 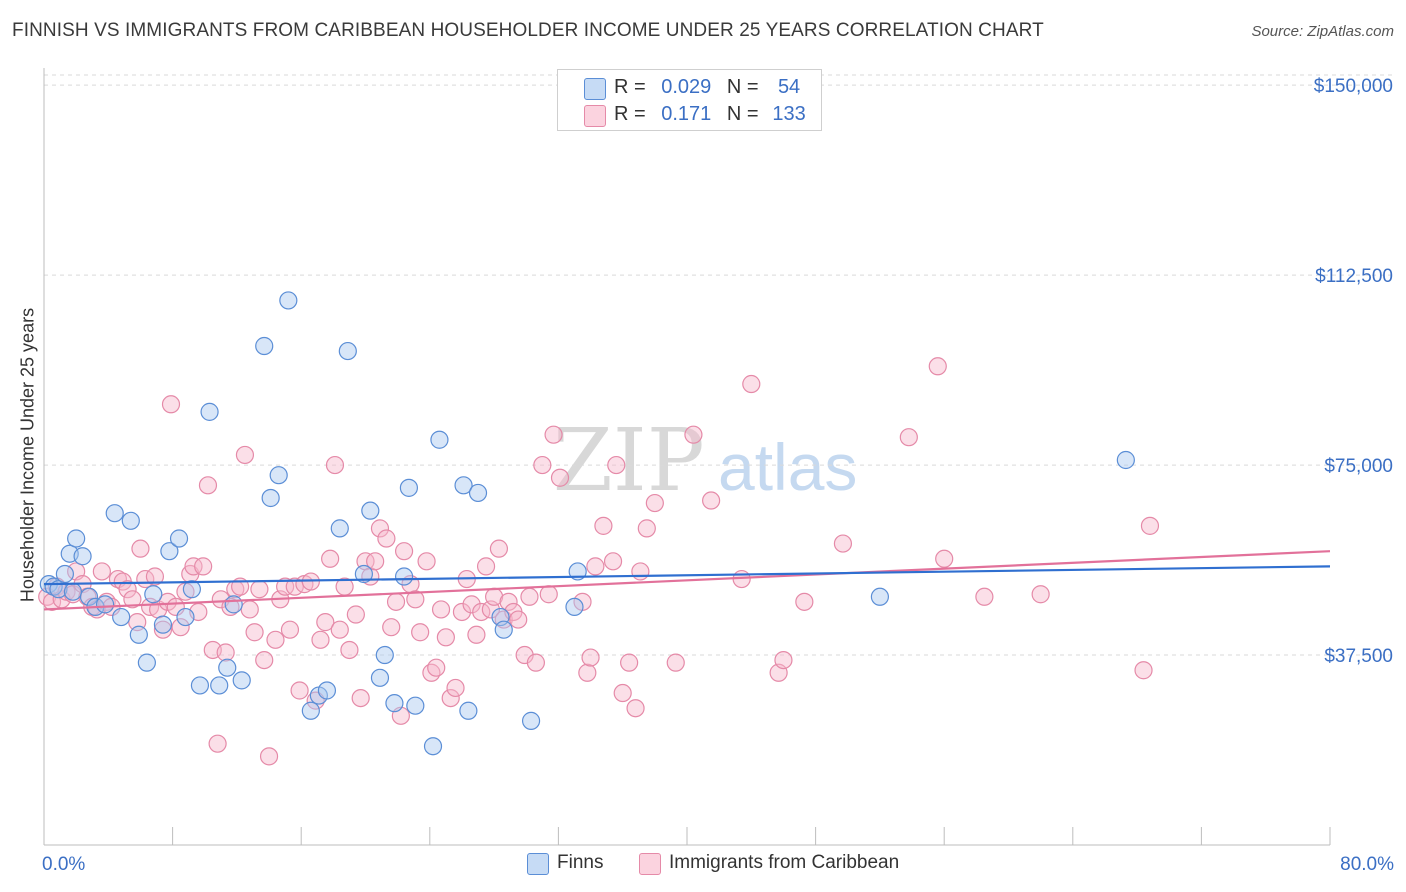 What do you see at coordinates (687, 575) in the screenshot?
I see `trend-line-finns` at bounding box center [687, 575].